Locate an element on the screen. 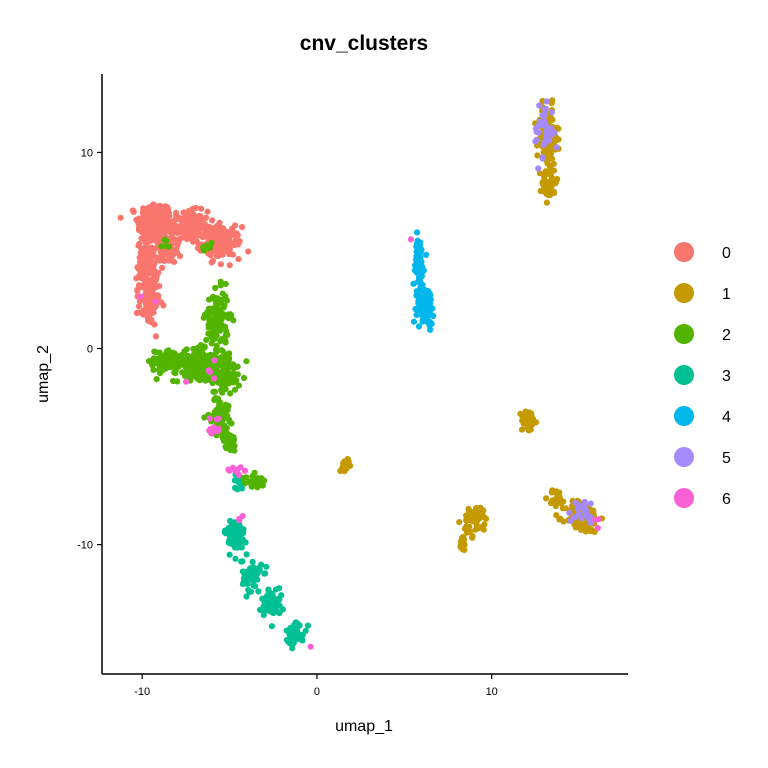 Image resolution: width=768 pixels, height=768 pixels. x-axis-label: umap_1 is located at coordinates (364, 726).